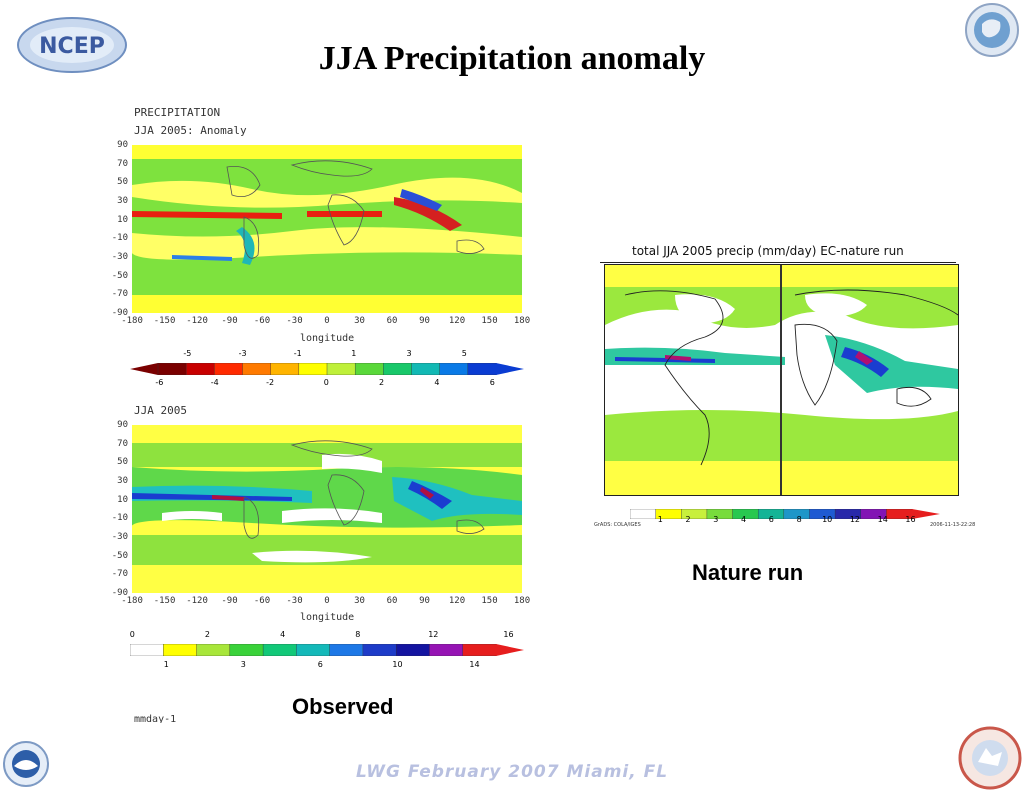 Image resolution: width=1024 pixels, height=795 pixels. What do you see at coordinates (512, 772) in the screenshot?
I see `slide-footer: LWG February 2007 Miami, FL` at bounding box center [512, 772].